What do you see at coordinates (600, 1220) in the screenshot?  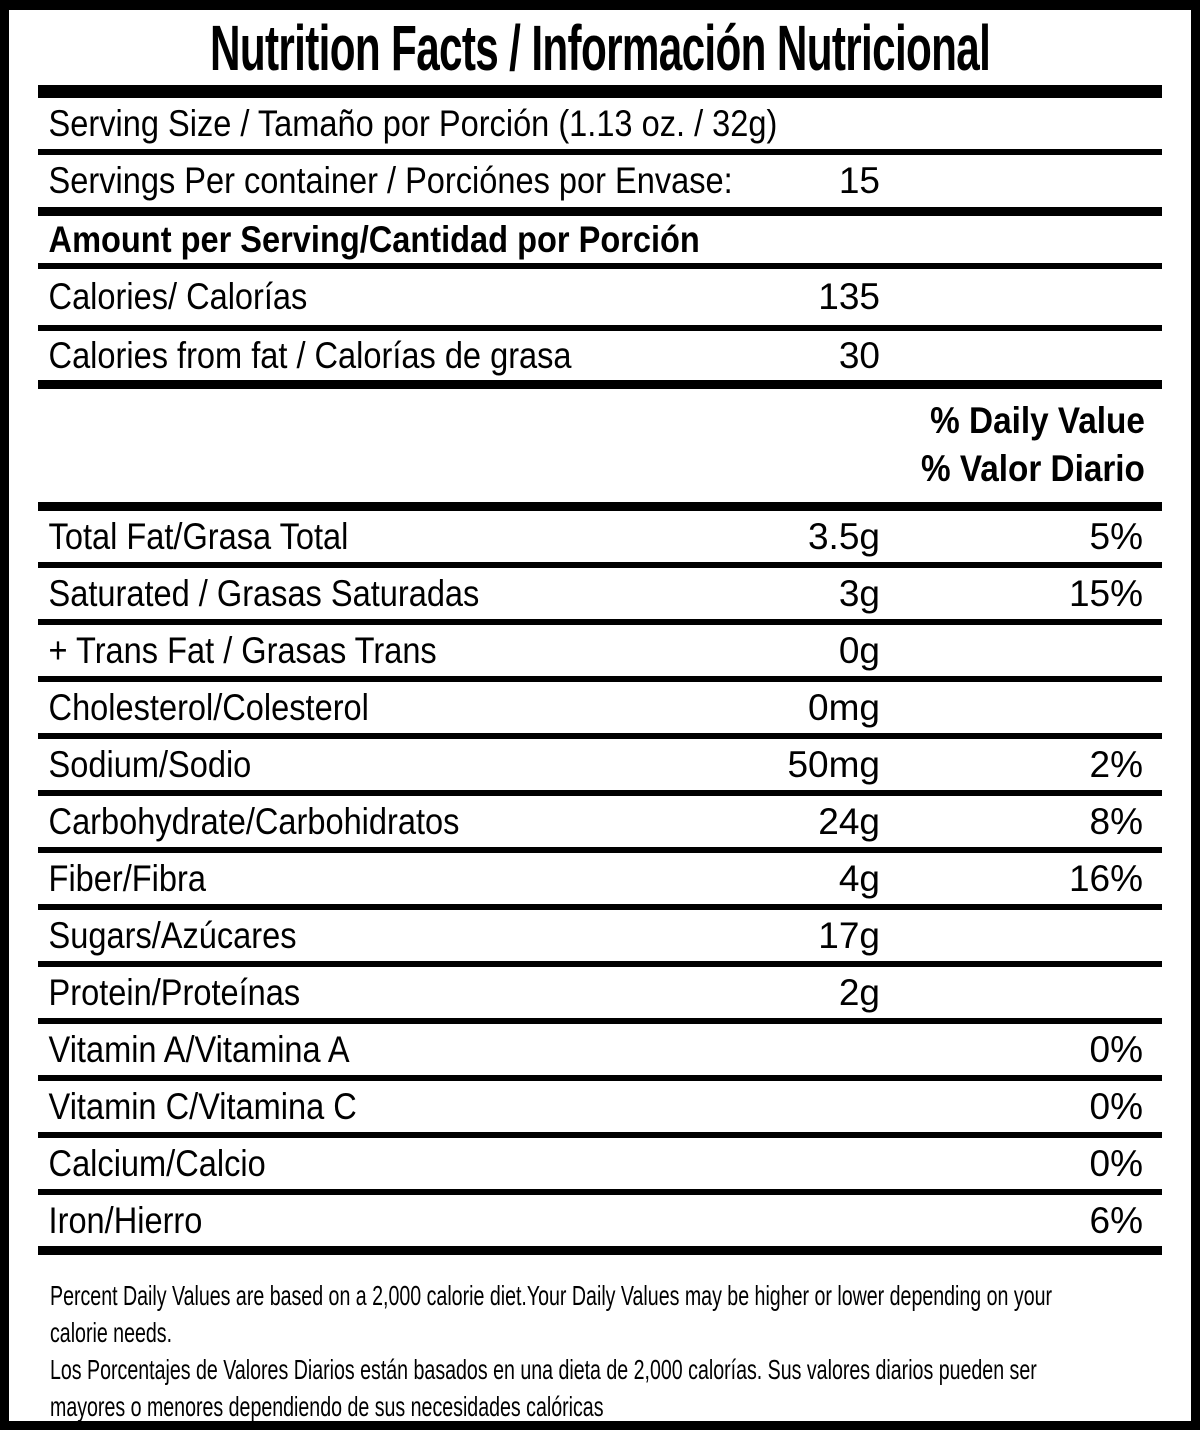 I see `row-iron: Iron/Hierro 6%` at bounding box center [600, 1220].